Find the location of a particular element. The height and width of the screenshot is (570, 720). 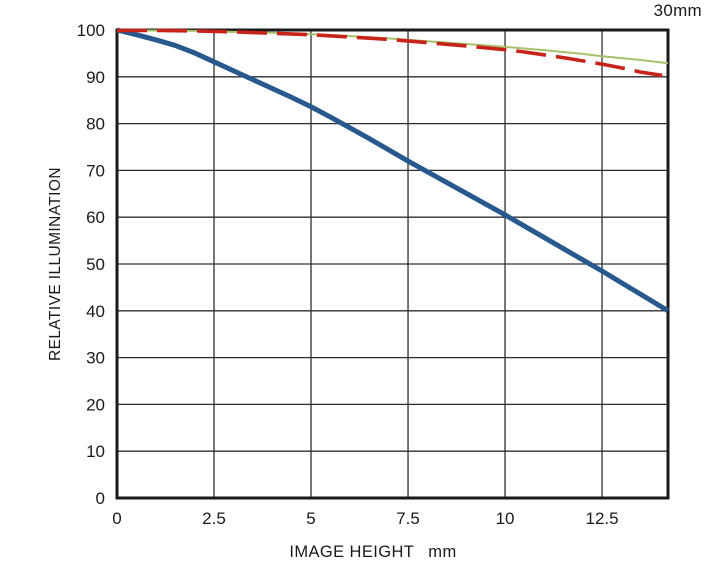

x-tick-label: 10 is located at coordinates (505, 518).